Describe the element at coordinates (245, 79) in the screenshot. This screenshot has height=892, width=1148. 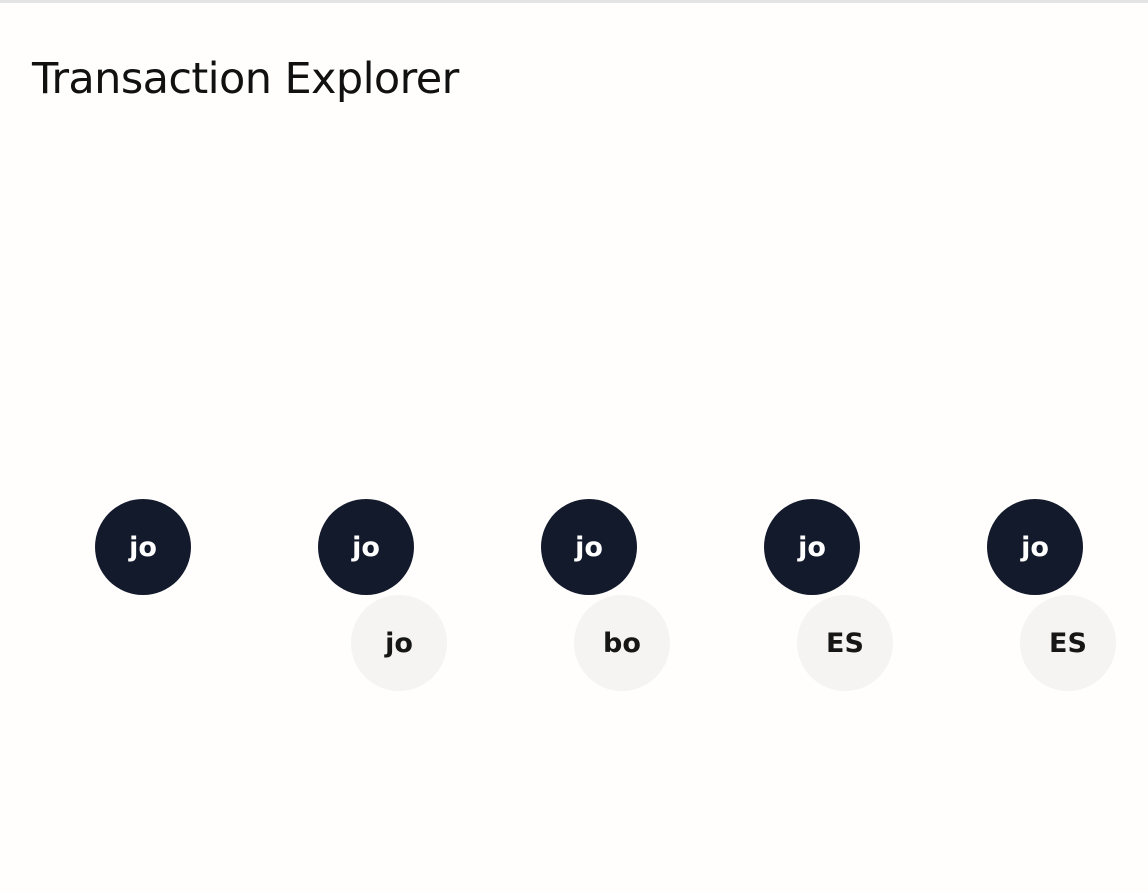
I see `page-title: Transaction Explorer` at that location.